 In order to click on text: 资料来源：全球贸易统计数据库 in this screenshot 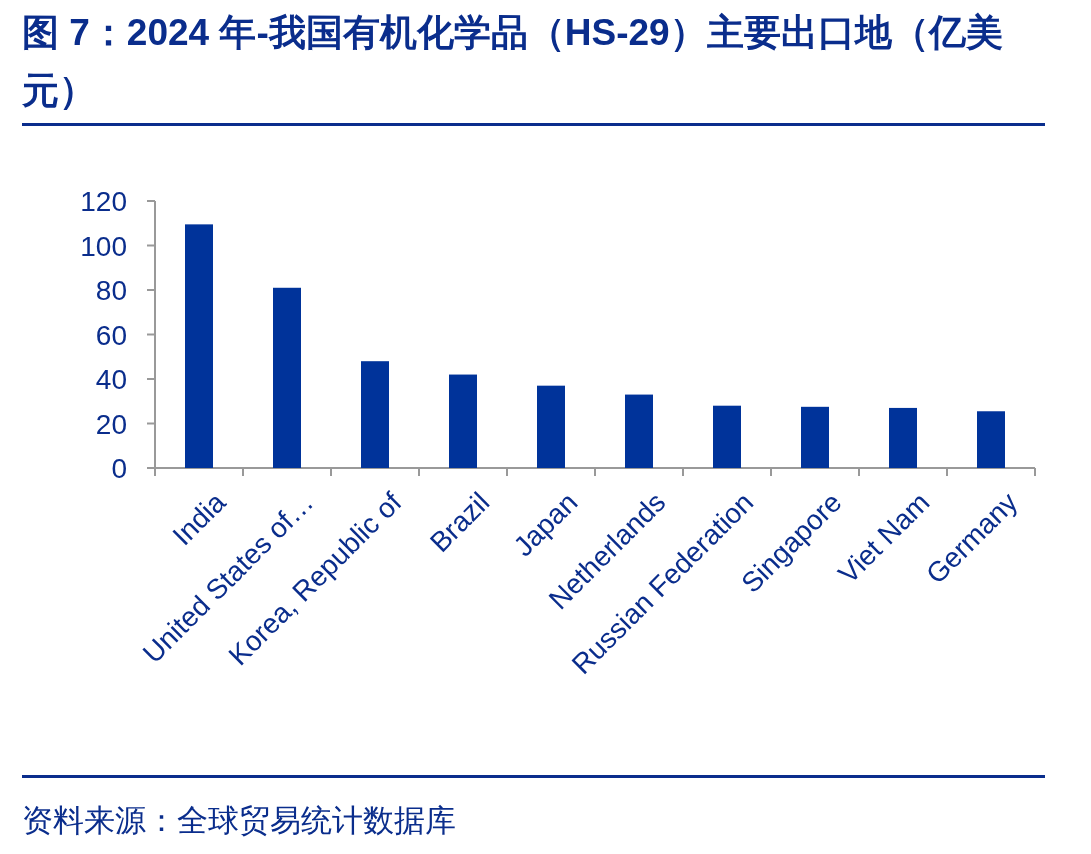, I will do `click(239, 821)`.